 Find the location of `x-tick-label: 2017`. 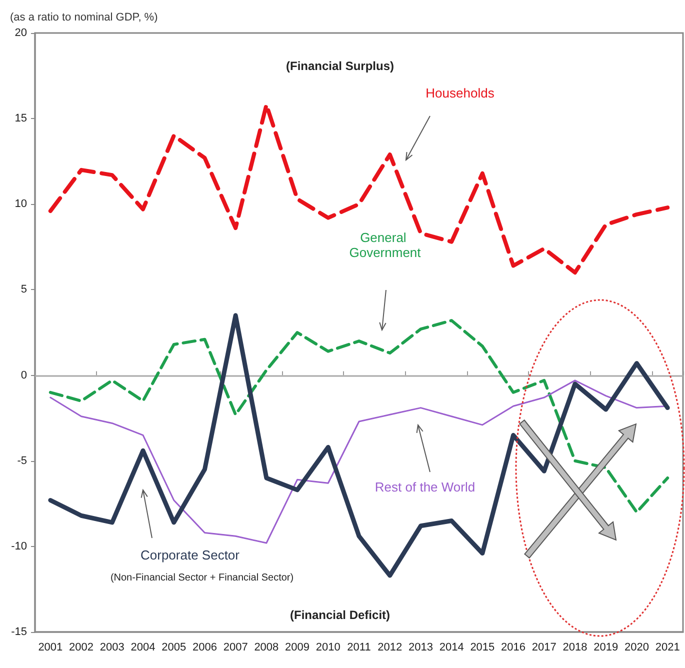

x-tick-label: 2017 is located at coordinates (544, 648).